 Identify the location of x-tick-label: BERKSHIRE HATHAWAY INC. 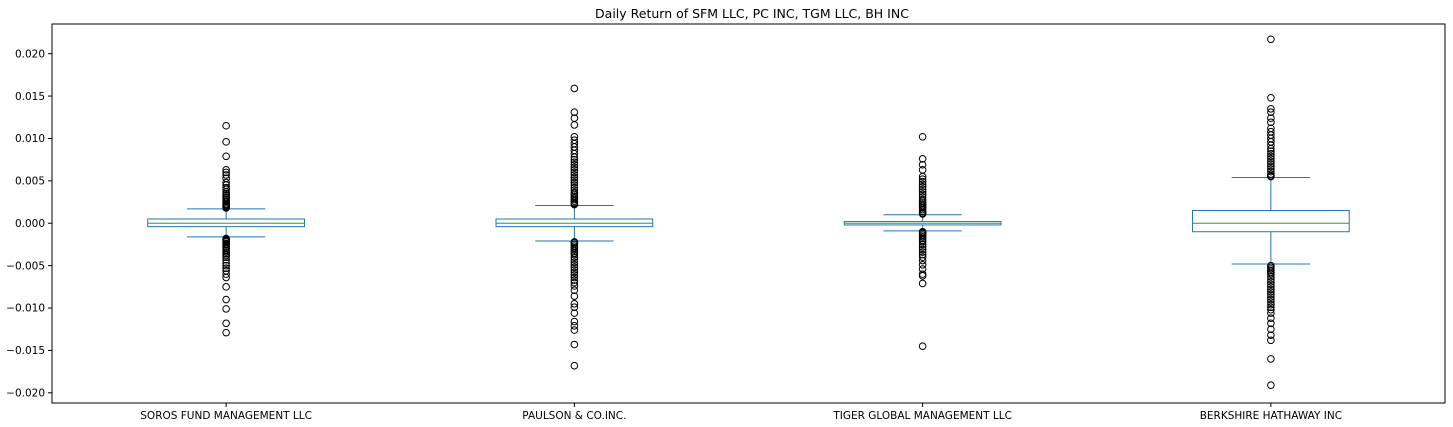
(1271, 416).